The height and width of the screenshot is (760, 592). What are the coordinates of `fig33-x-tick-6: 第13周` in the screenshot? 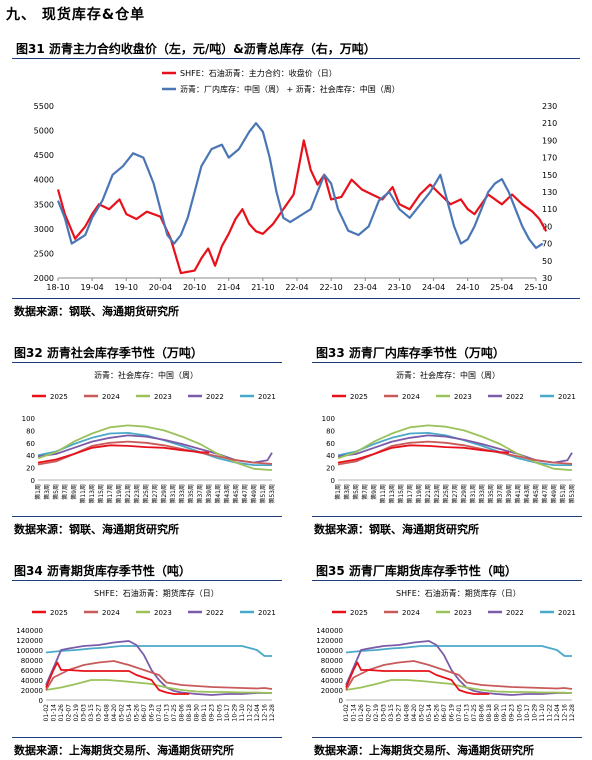 It's located at (392, 494).